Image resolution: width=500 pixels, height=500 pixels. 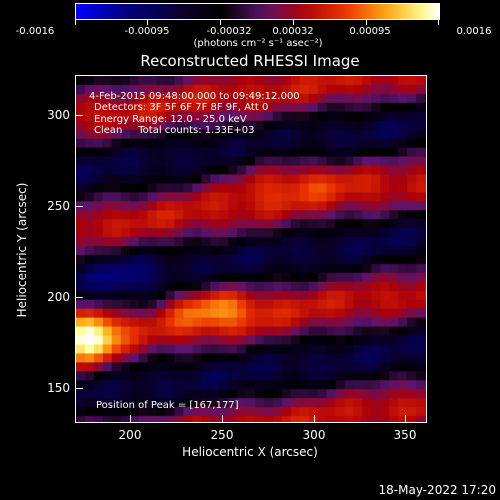 What do you see at coordinates (222, 435) in the screenshot?
I see `x-tick-label: 250` at bounding box center [222, 435].